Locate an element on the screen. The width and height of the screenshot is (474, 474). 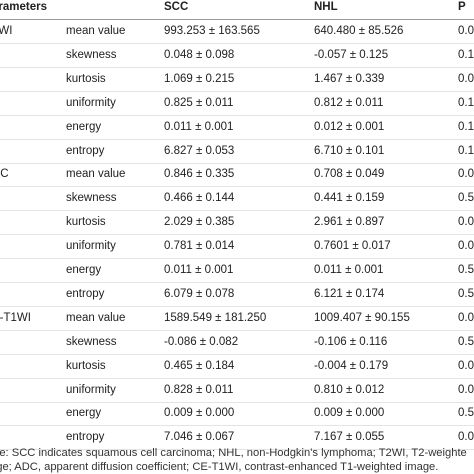
cell-scc: 0.048 ± 0.098 is located at coordinates (199, 54).